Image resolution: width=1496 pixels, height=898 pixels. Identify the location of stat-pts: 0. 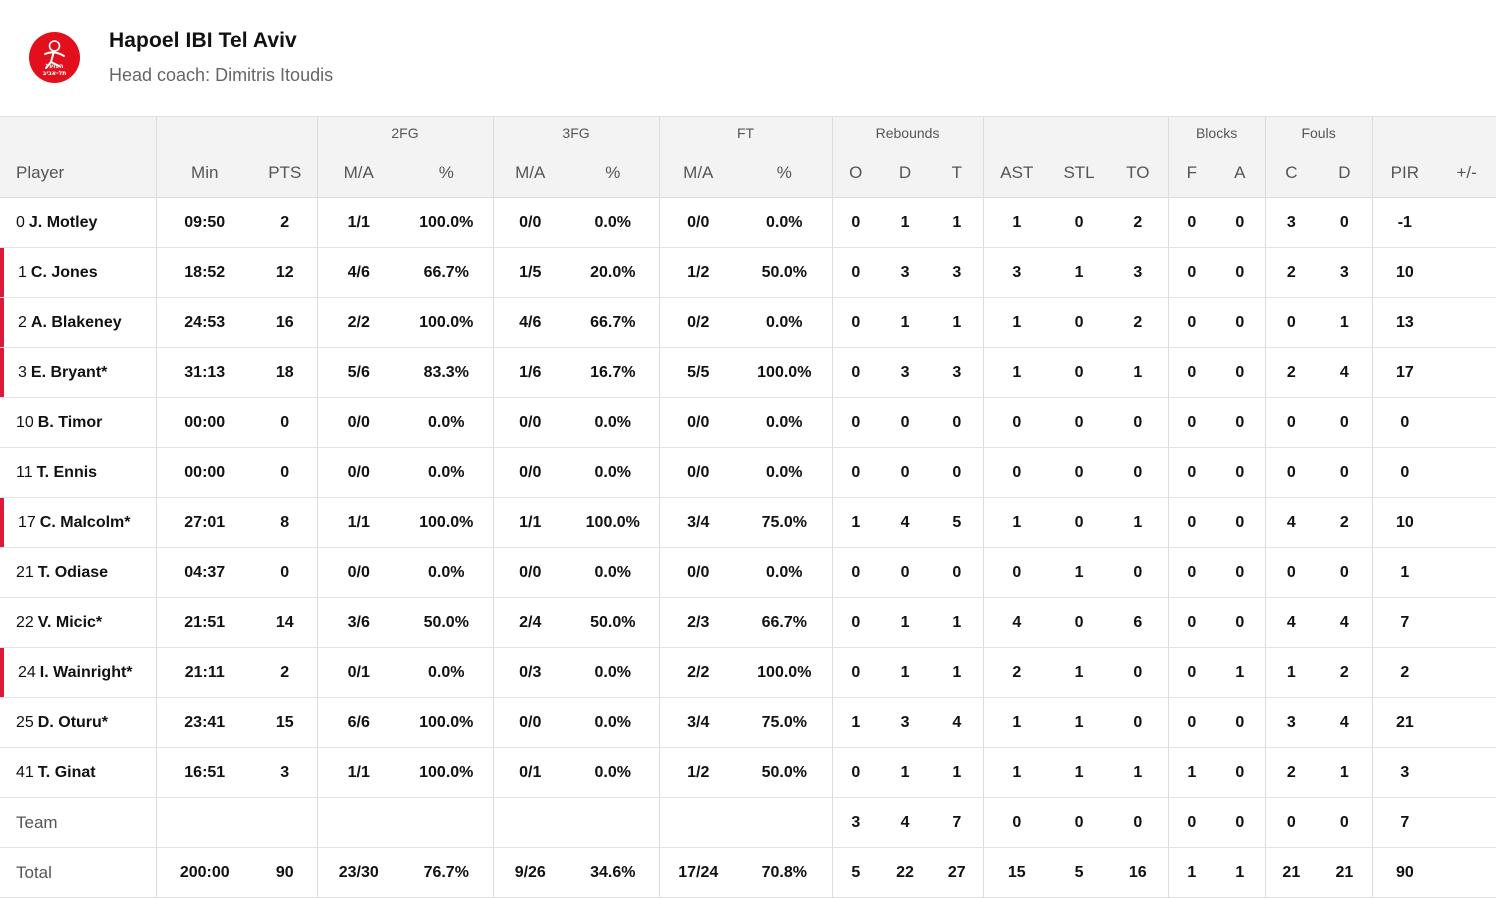
(285, 472).